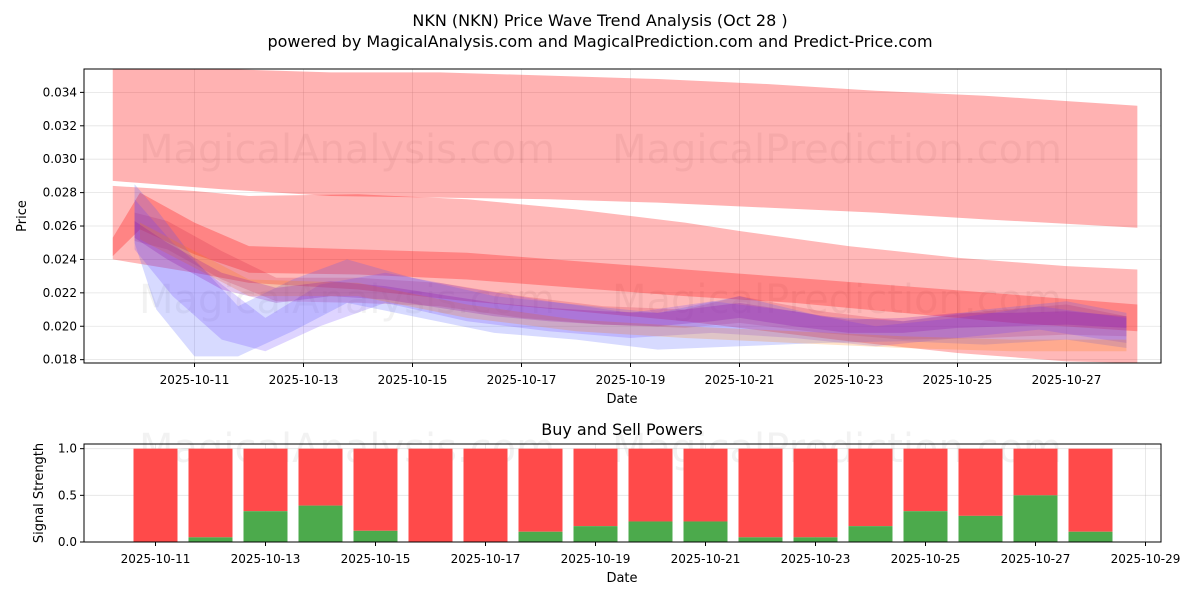 This screenshot has width=1200, height=600. What do you see at coordinates (837, 300) in the screenshot?
I see `price-watermark-right-2: MagicalPrediction.com` at bounding box center [837, 300].